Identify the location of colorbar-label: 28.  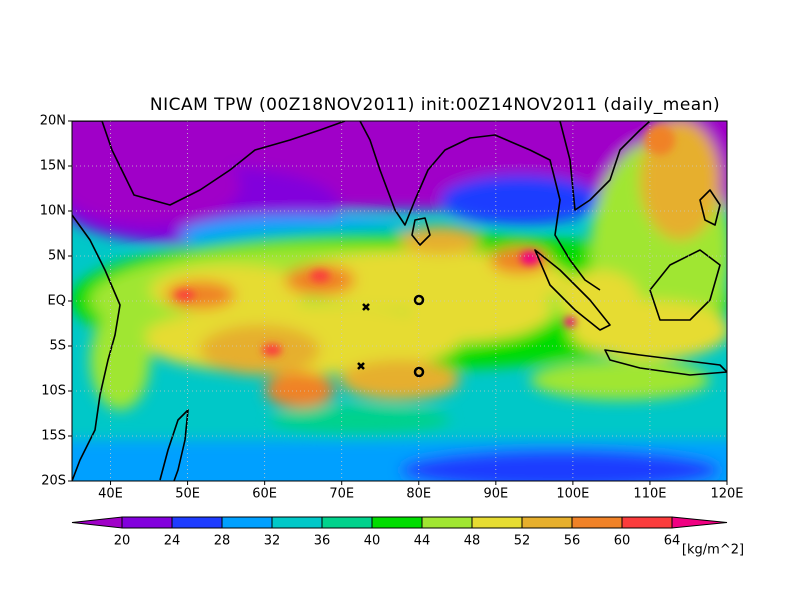
(222, 541).